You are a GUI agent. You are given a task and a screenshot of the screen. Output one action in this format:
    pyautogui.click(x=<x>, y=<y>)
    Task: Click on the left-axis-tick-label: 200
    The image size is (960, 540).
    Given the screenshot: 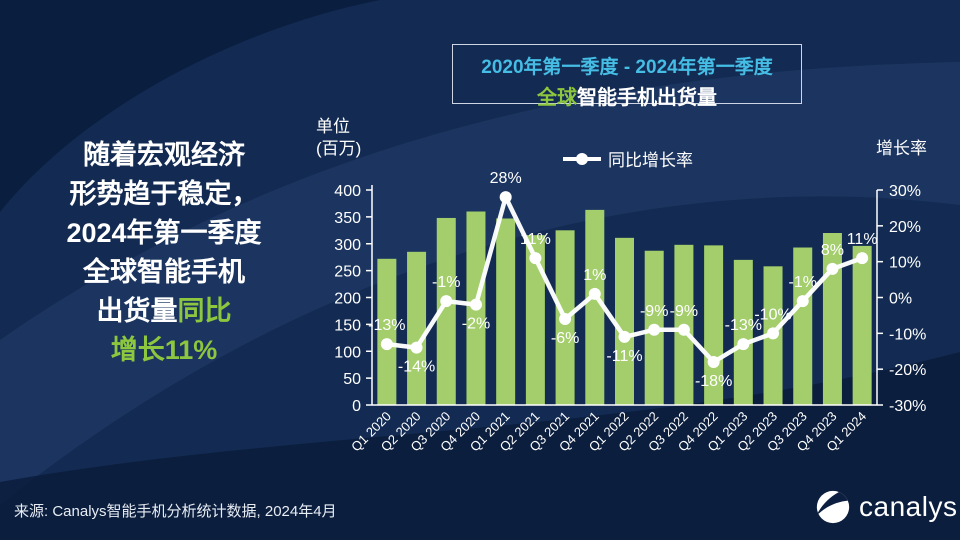 What is the action you would take?
    pyautogui.click(x=347, y=299)
    